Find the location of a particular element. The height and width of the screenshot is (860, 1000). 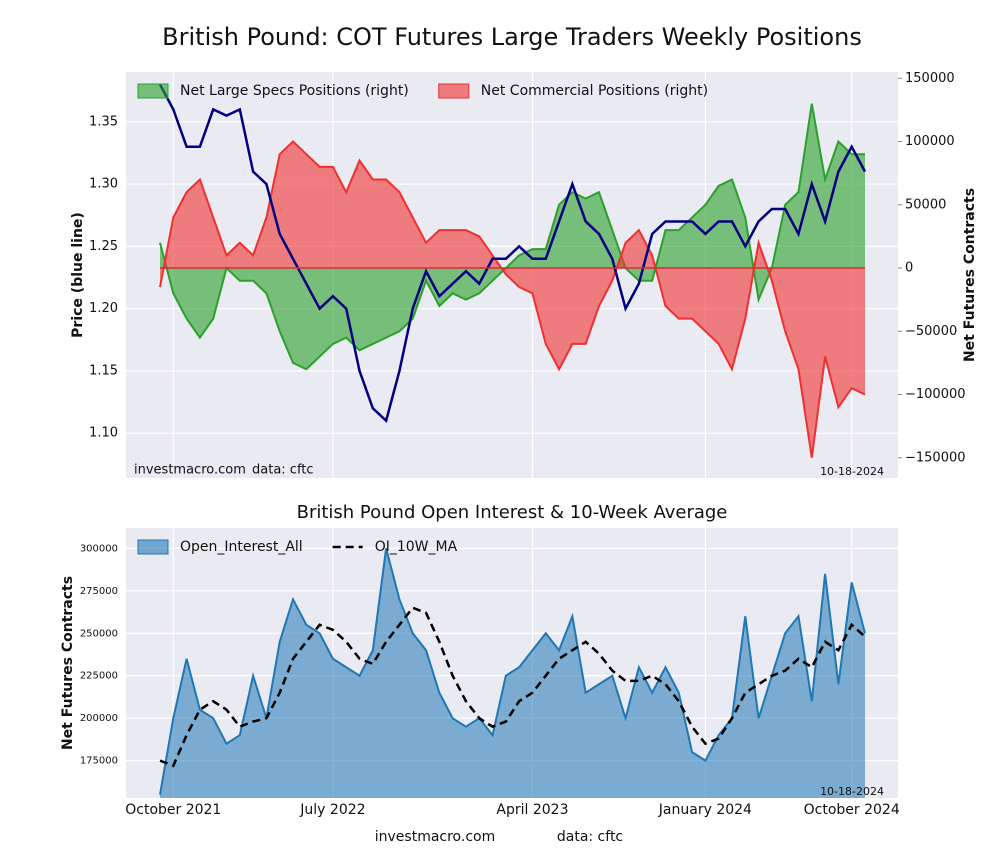

x-tick-label: January 2024 is located at coordinates (705, 810).